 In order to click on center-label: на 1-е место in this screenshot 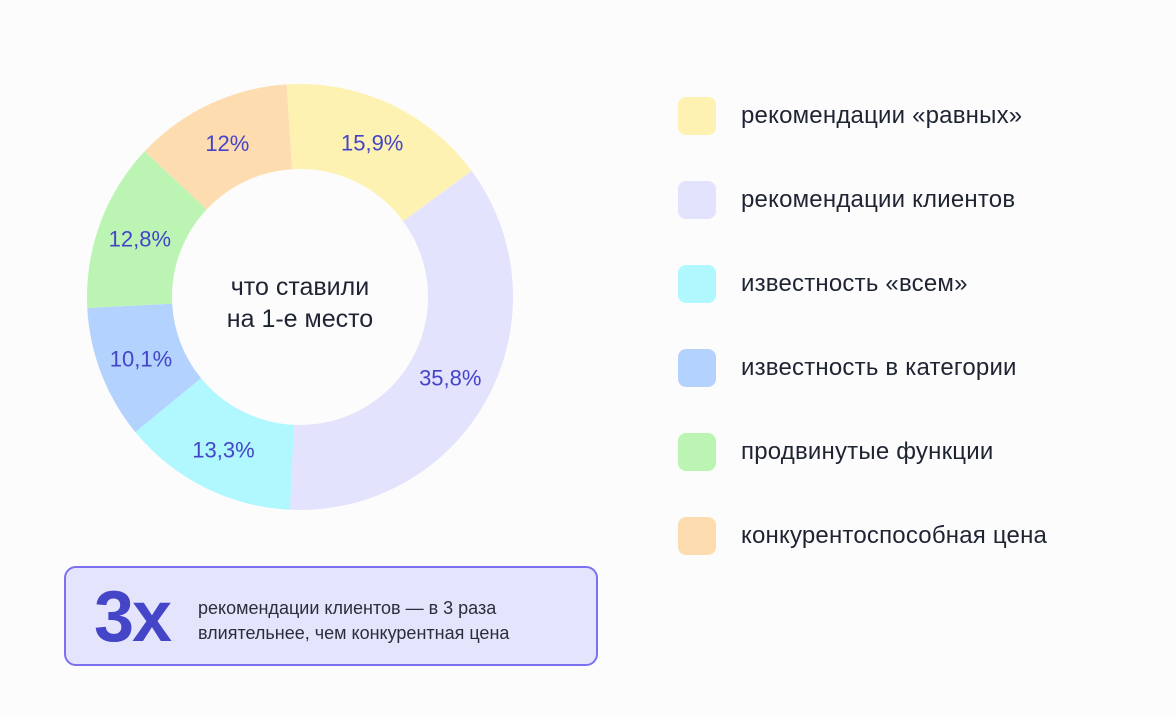, I will do `click(300, 319)`.